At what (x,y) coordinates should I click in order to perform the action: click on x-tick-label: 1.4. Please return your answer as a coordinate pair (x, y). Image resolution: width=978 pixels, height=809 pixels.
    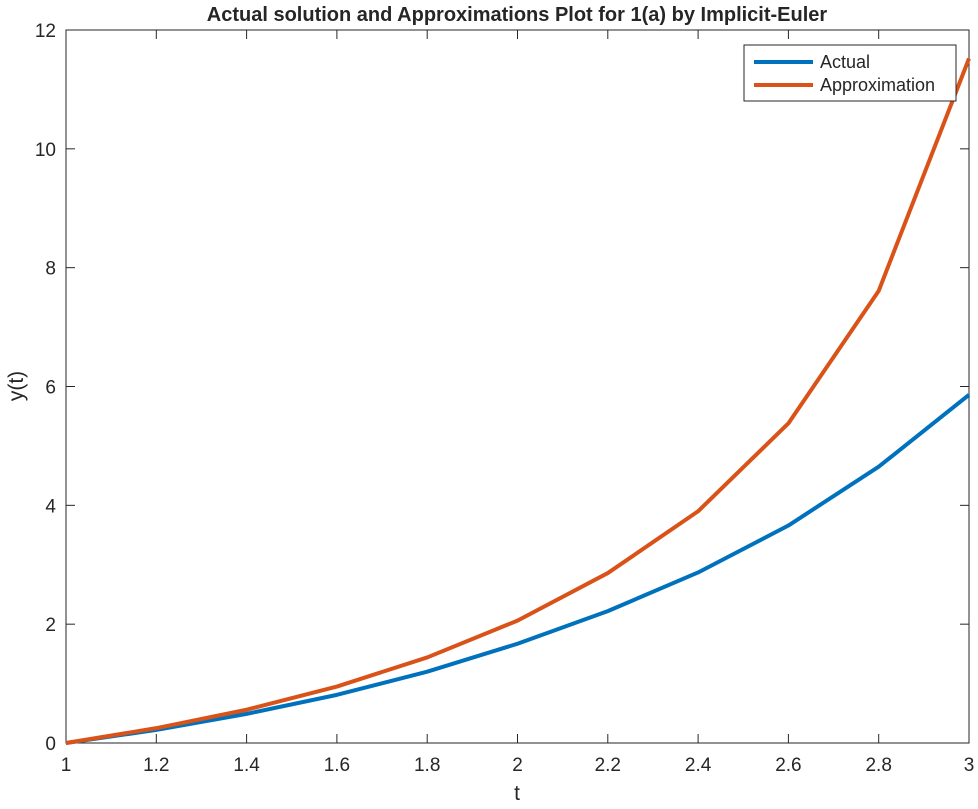
    Looking at the image, I should click on (246, 765).